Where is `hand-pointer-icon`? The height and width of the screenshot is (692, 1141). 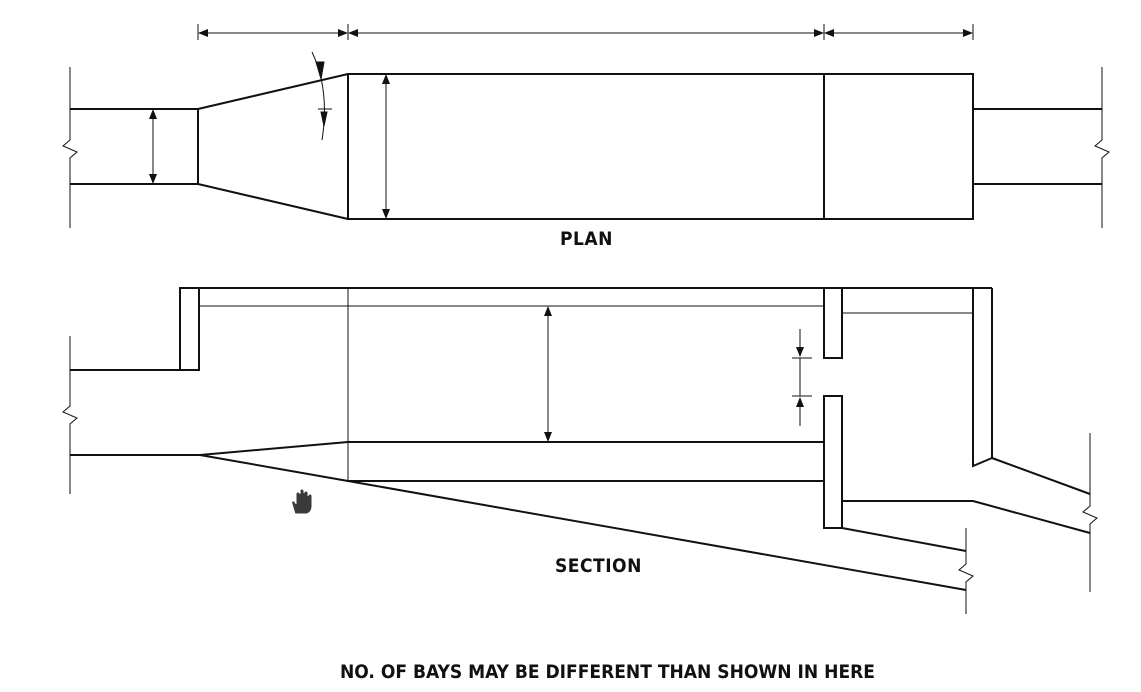 hand-pointer-icon is located at coordinates (302, 501).